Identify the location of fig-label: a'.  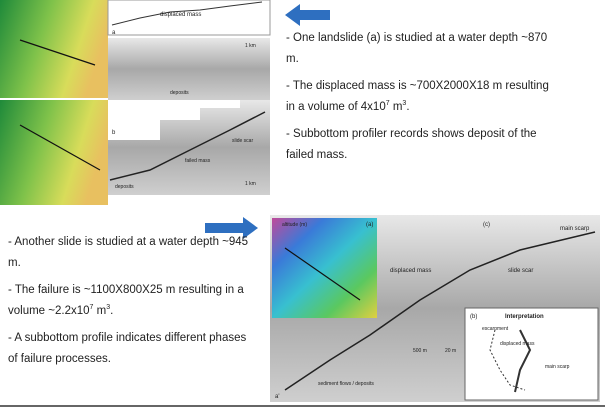
(277, 397).